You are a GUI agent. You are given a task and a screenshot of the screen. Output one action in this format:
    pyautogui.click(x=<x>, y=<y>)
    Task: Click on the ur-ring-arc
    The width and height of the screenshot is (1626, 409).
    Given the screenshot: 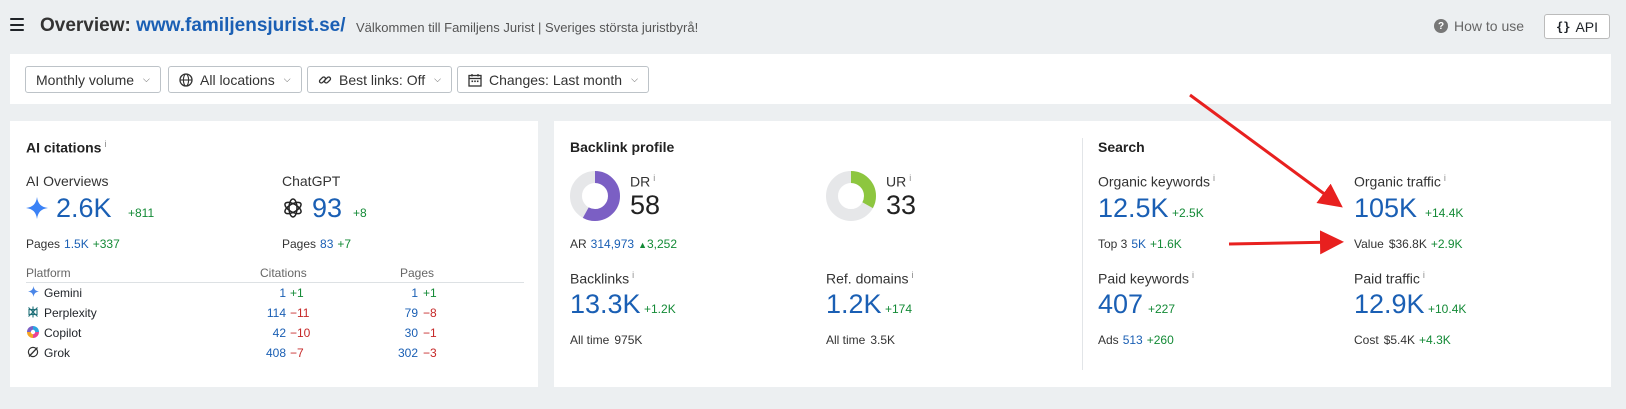 What is the action you would take?
    pyautogui.click(x=851, y=196)
    